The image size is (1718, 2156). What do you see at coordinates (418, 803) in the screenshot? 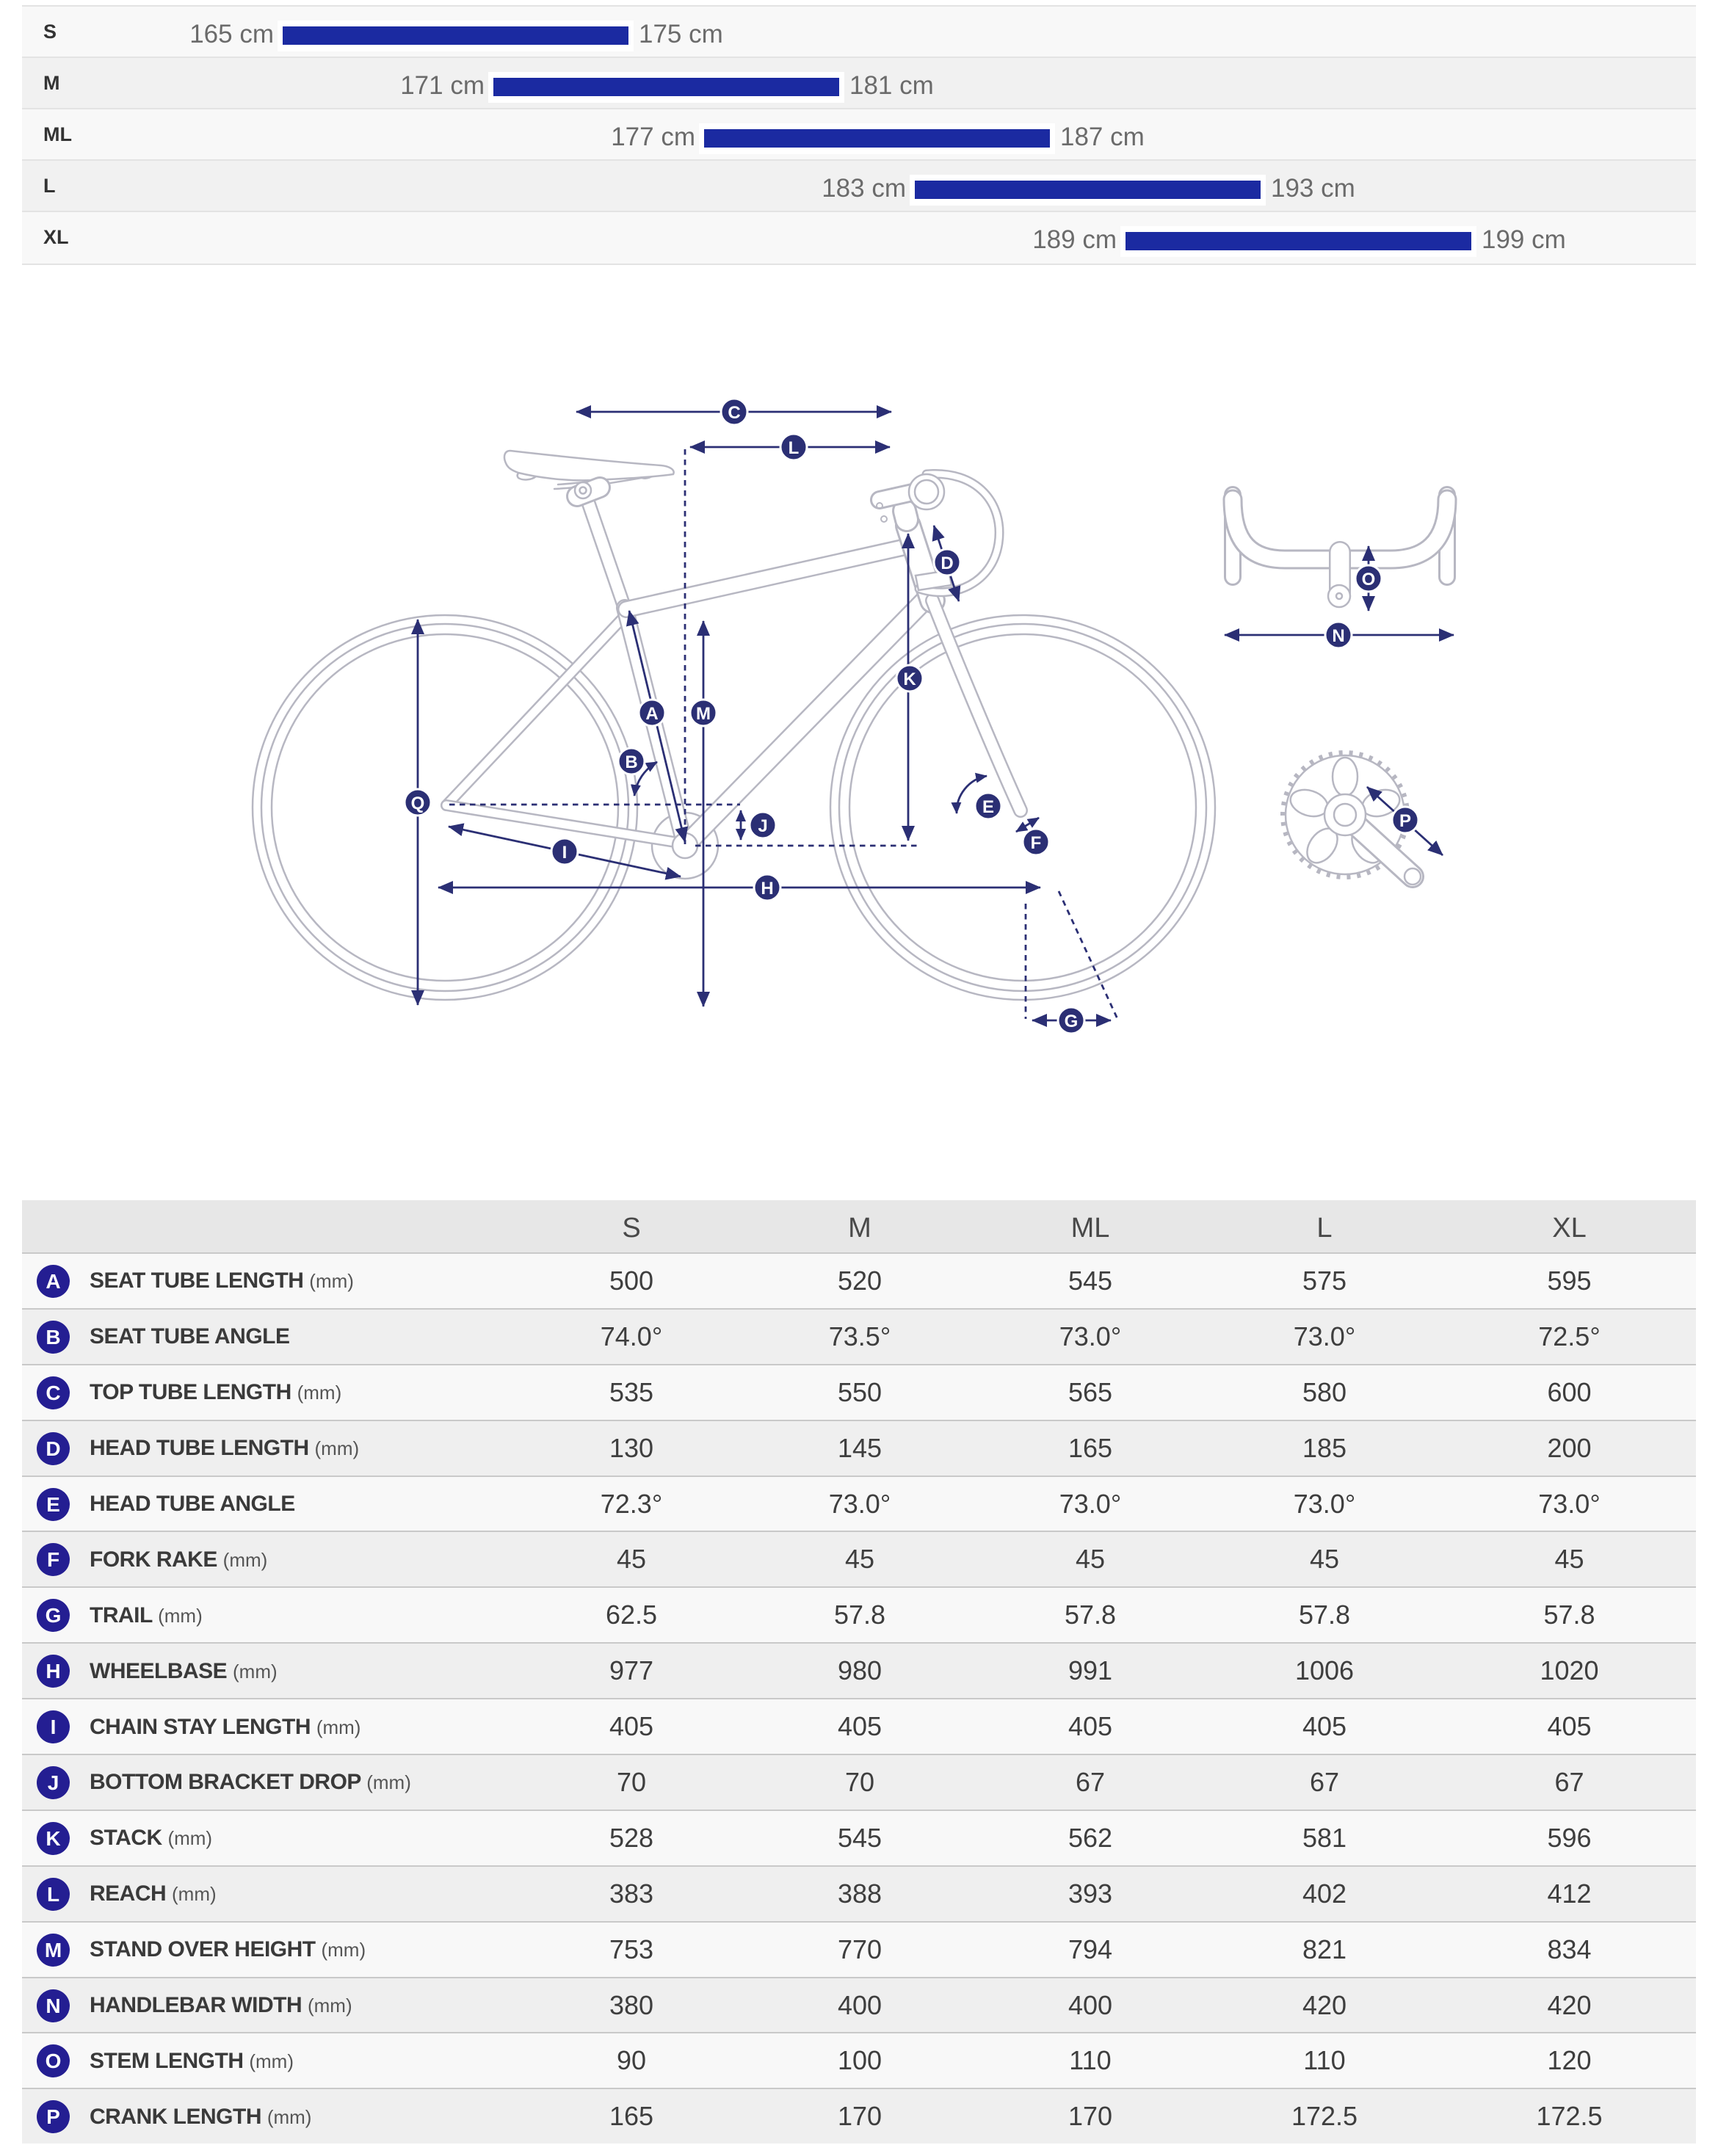
I see `svg-text: Q` at bounding box center [418, 803].